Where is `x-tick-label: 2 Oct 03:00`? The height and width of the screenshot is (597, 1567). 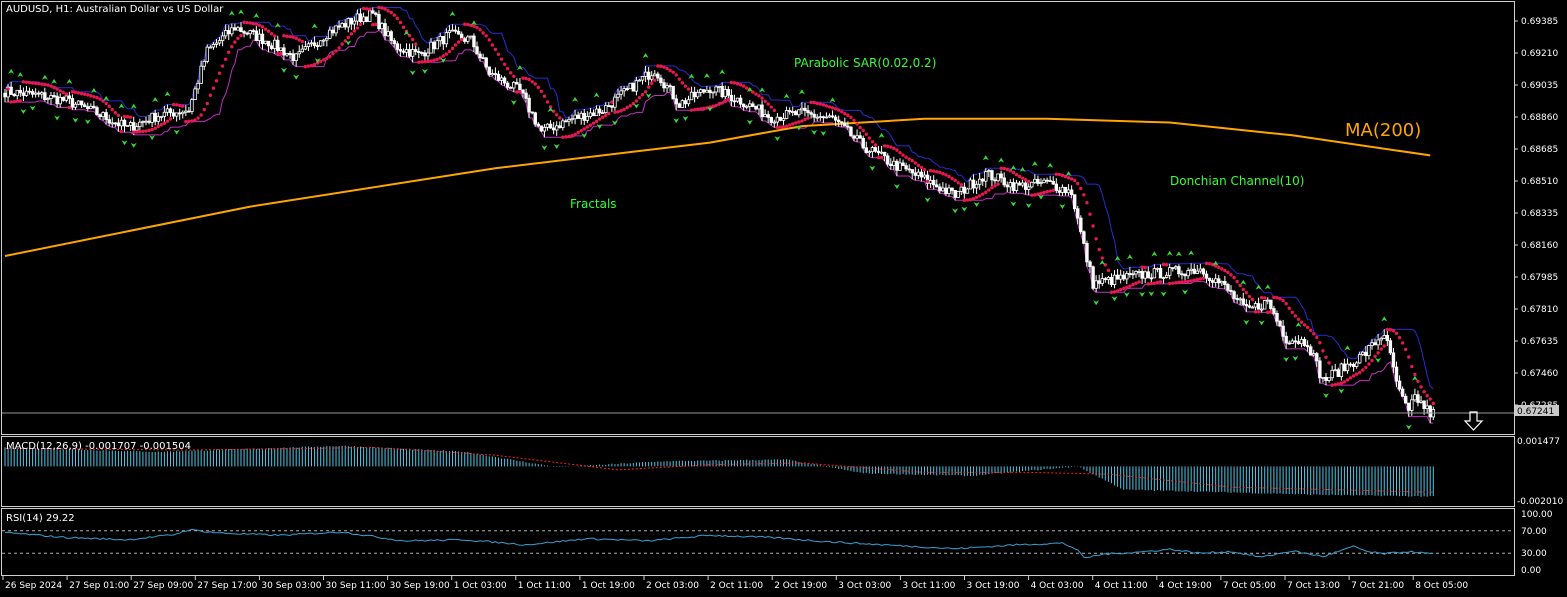
x-tick-label: 2 Oct 03:00 is located at coordinates (672, 586).